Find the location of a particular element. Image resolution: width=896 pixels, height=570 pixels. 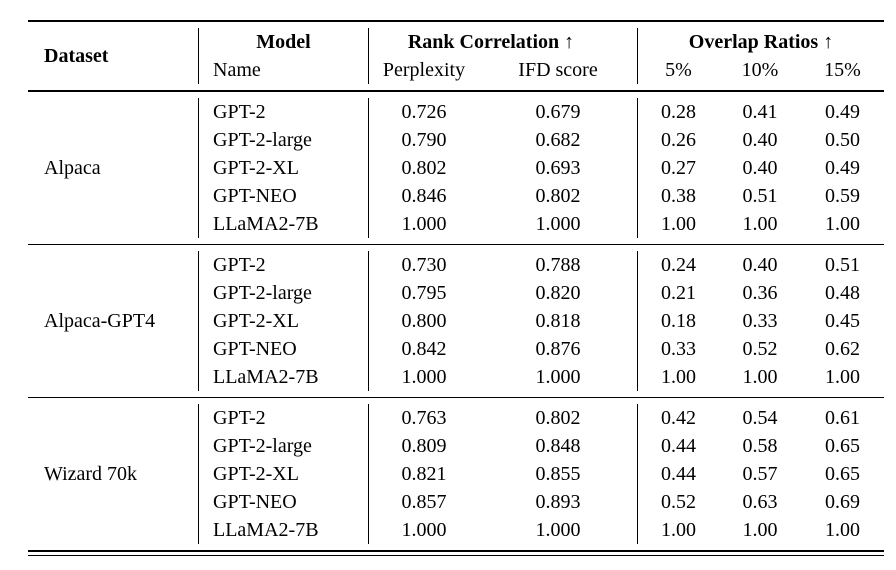

dataset-label: Alpaca-GPT4 is located at coordinates (100, 321).